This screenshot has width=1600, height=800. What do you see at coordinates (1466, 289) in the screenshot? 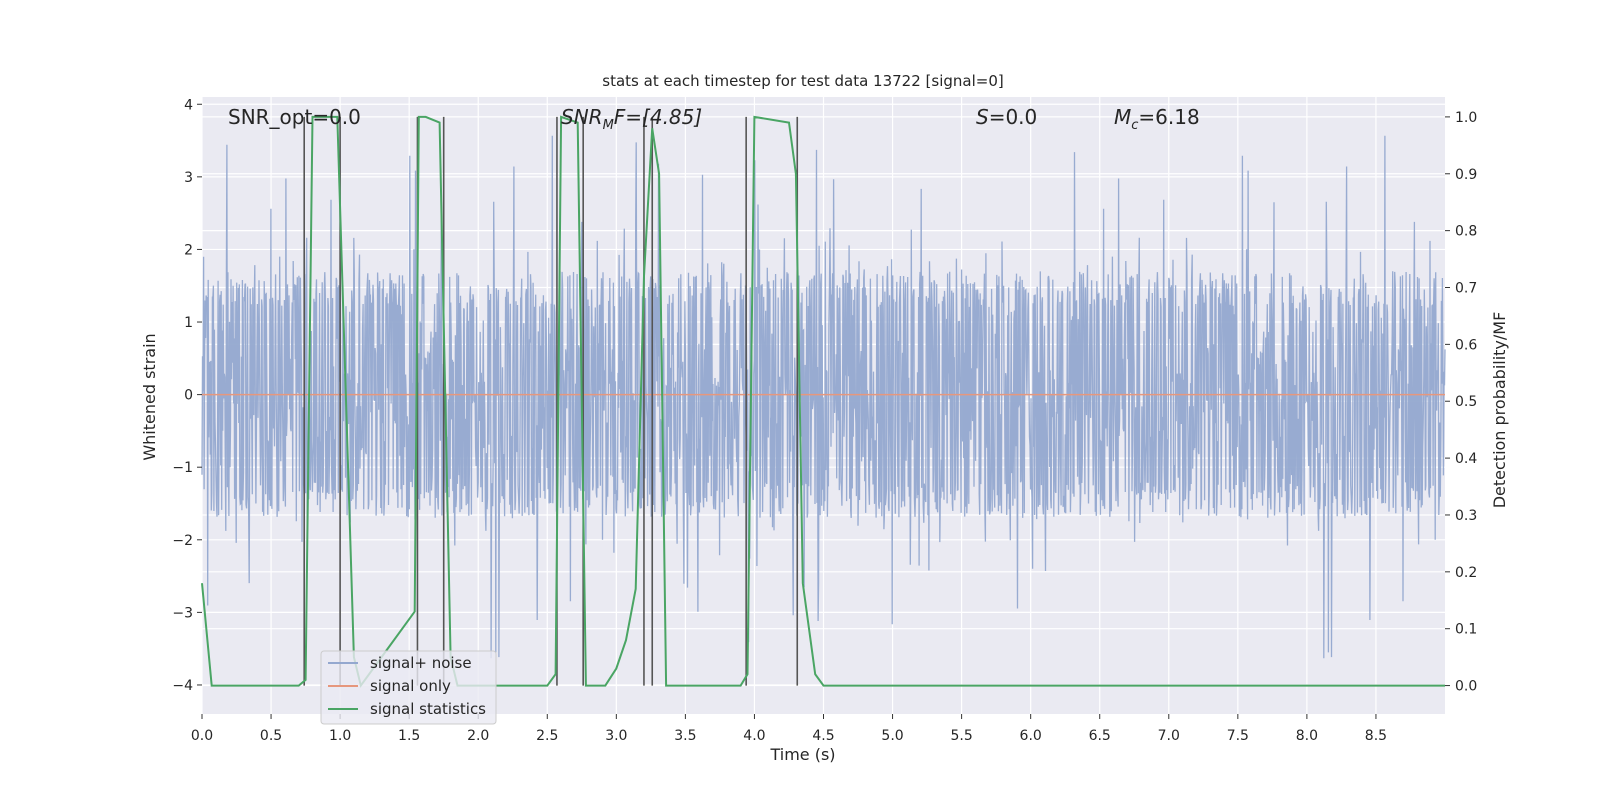
I see `y-right-tick-label: 0.7` at bounding box center [1466, 289].